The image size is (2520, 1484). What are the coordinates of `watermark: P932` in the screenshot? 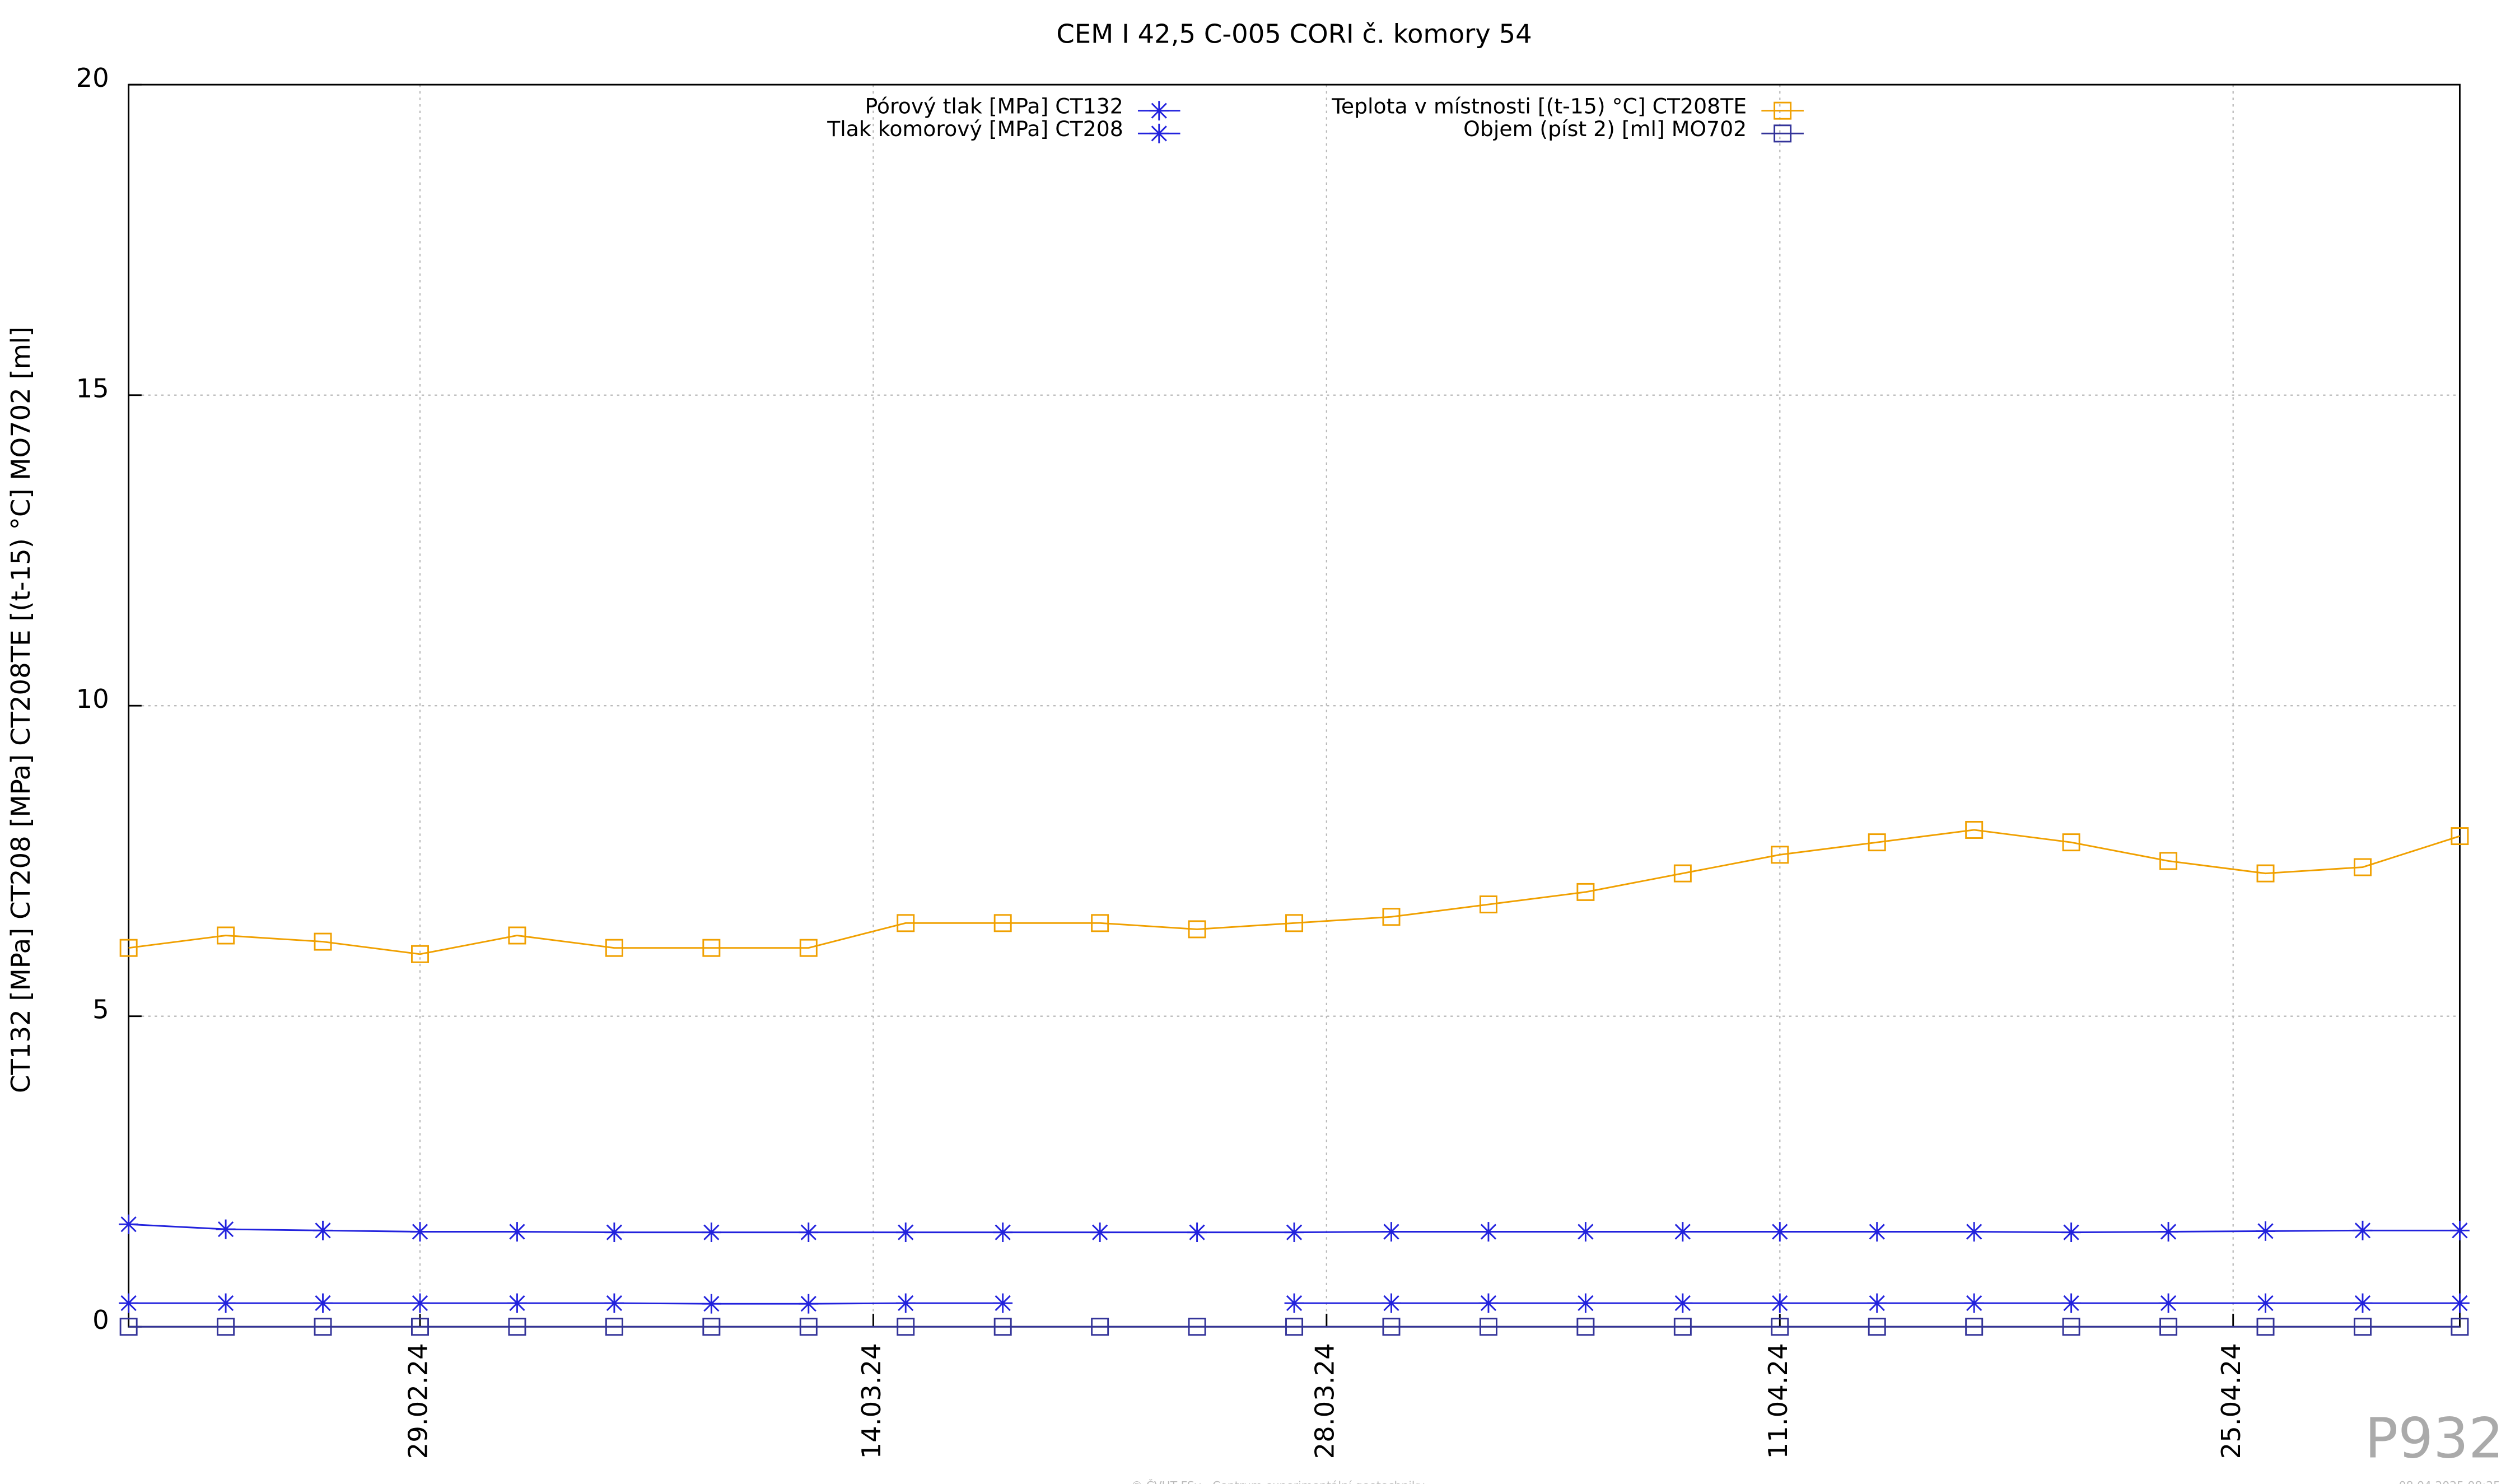 It's located at (2434, 1439).